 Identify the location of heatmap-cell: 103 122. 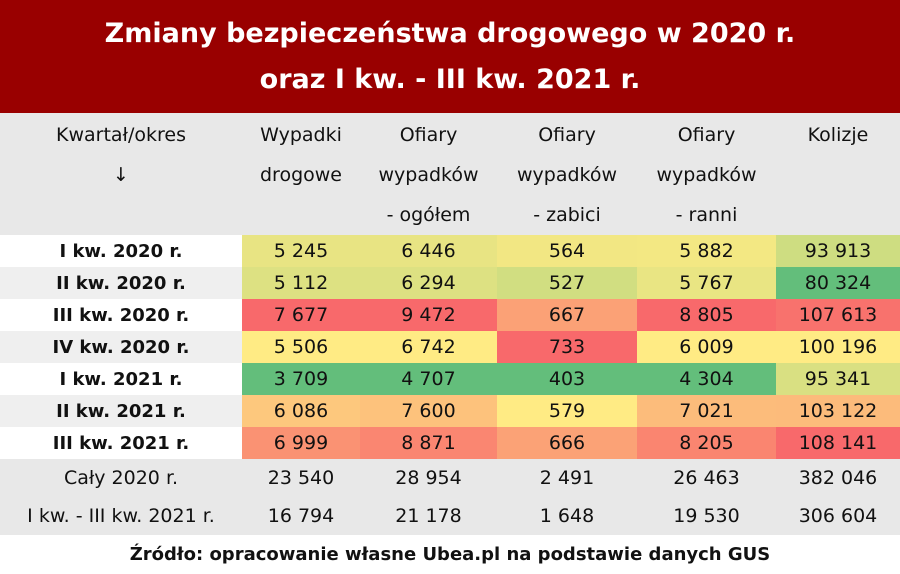
(838, 411).